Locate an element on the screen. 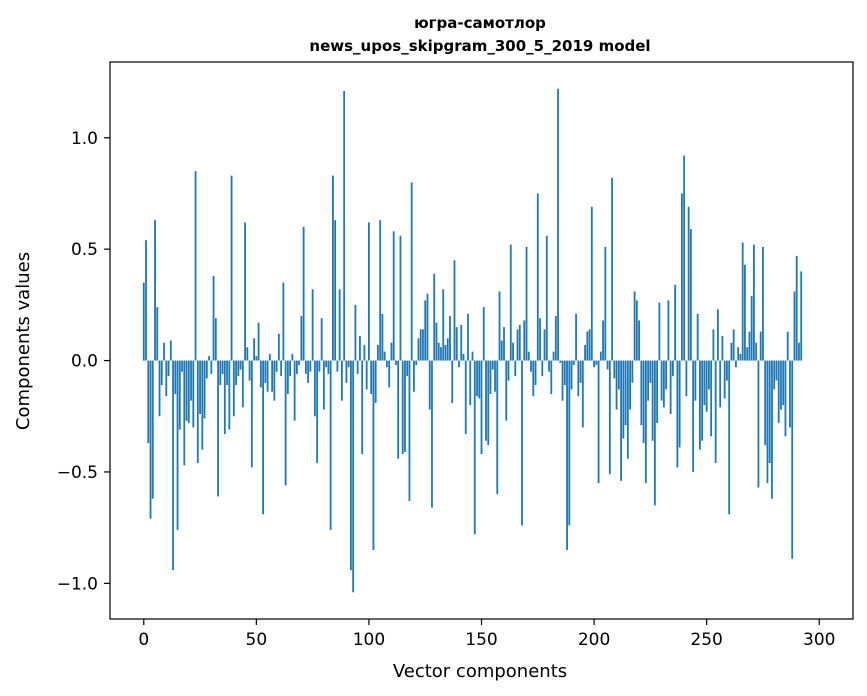  x-axis-label: Vector components is located at coordinates (480, 671).